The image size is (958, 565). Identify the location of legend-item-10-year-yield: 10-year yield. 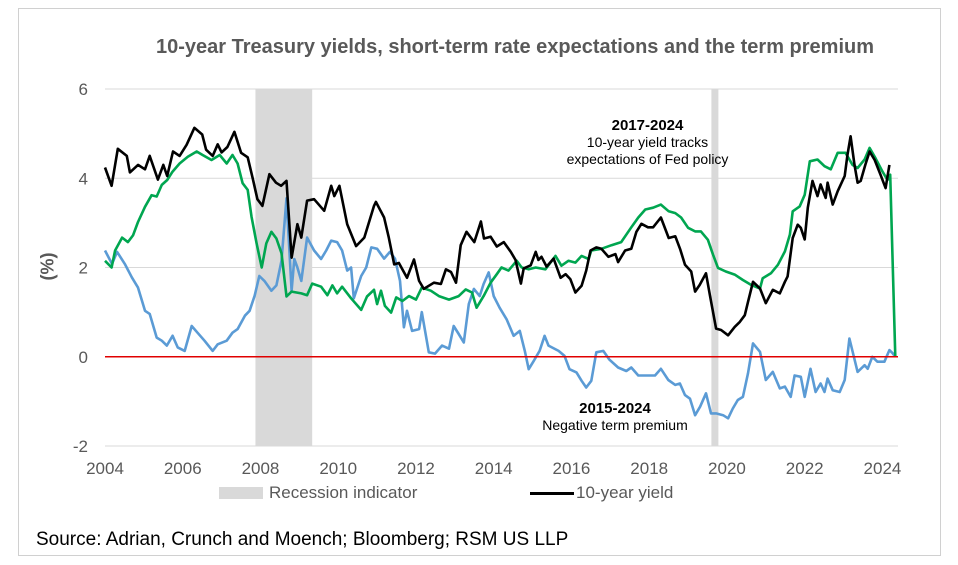
(601, 493).